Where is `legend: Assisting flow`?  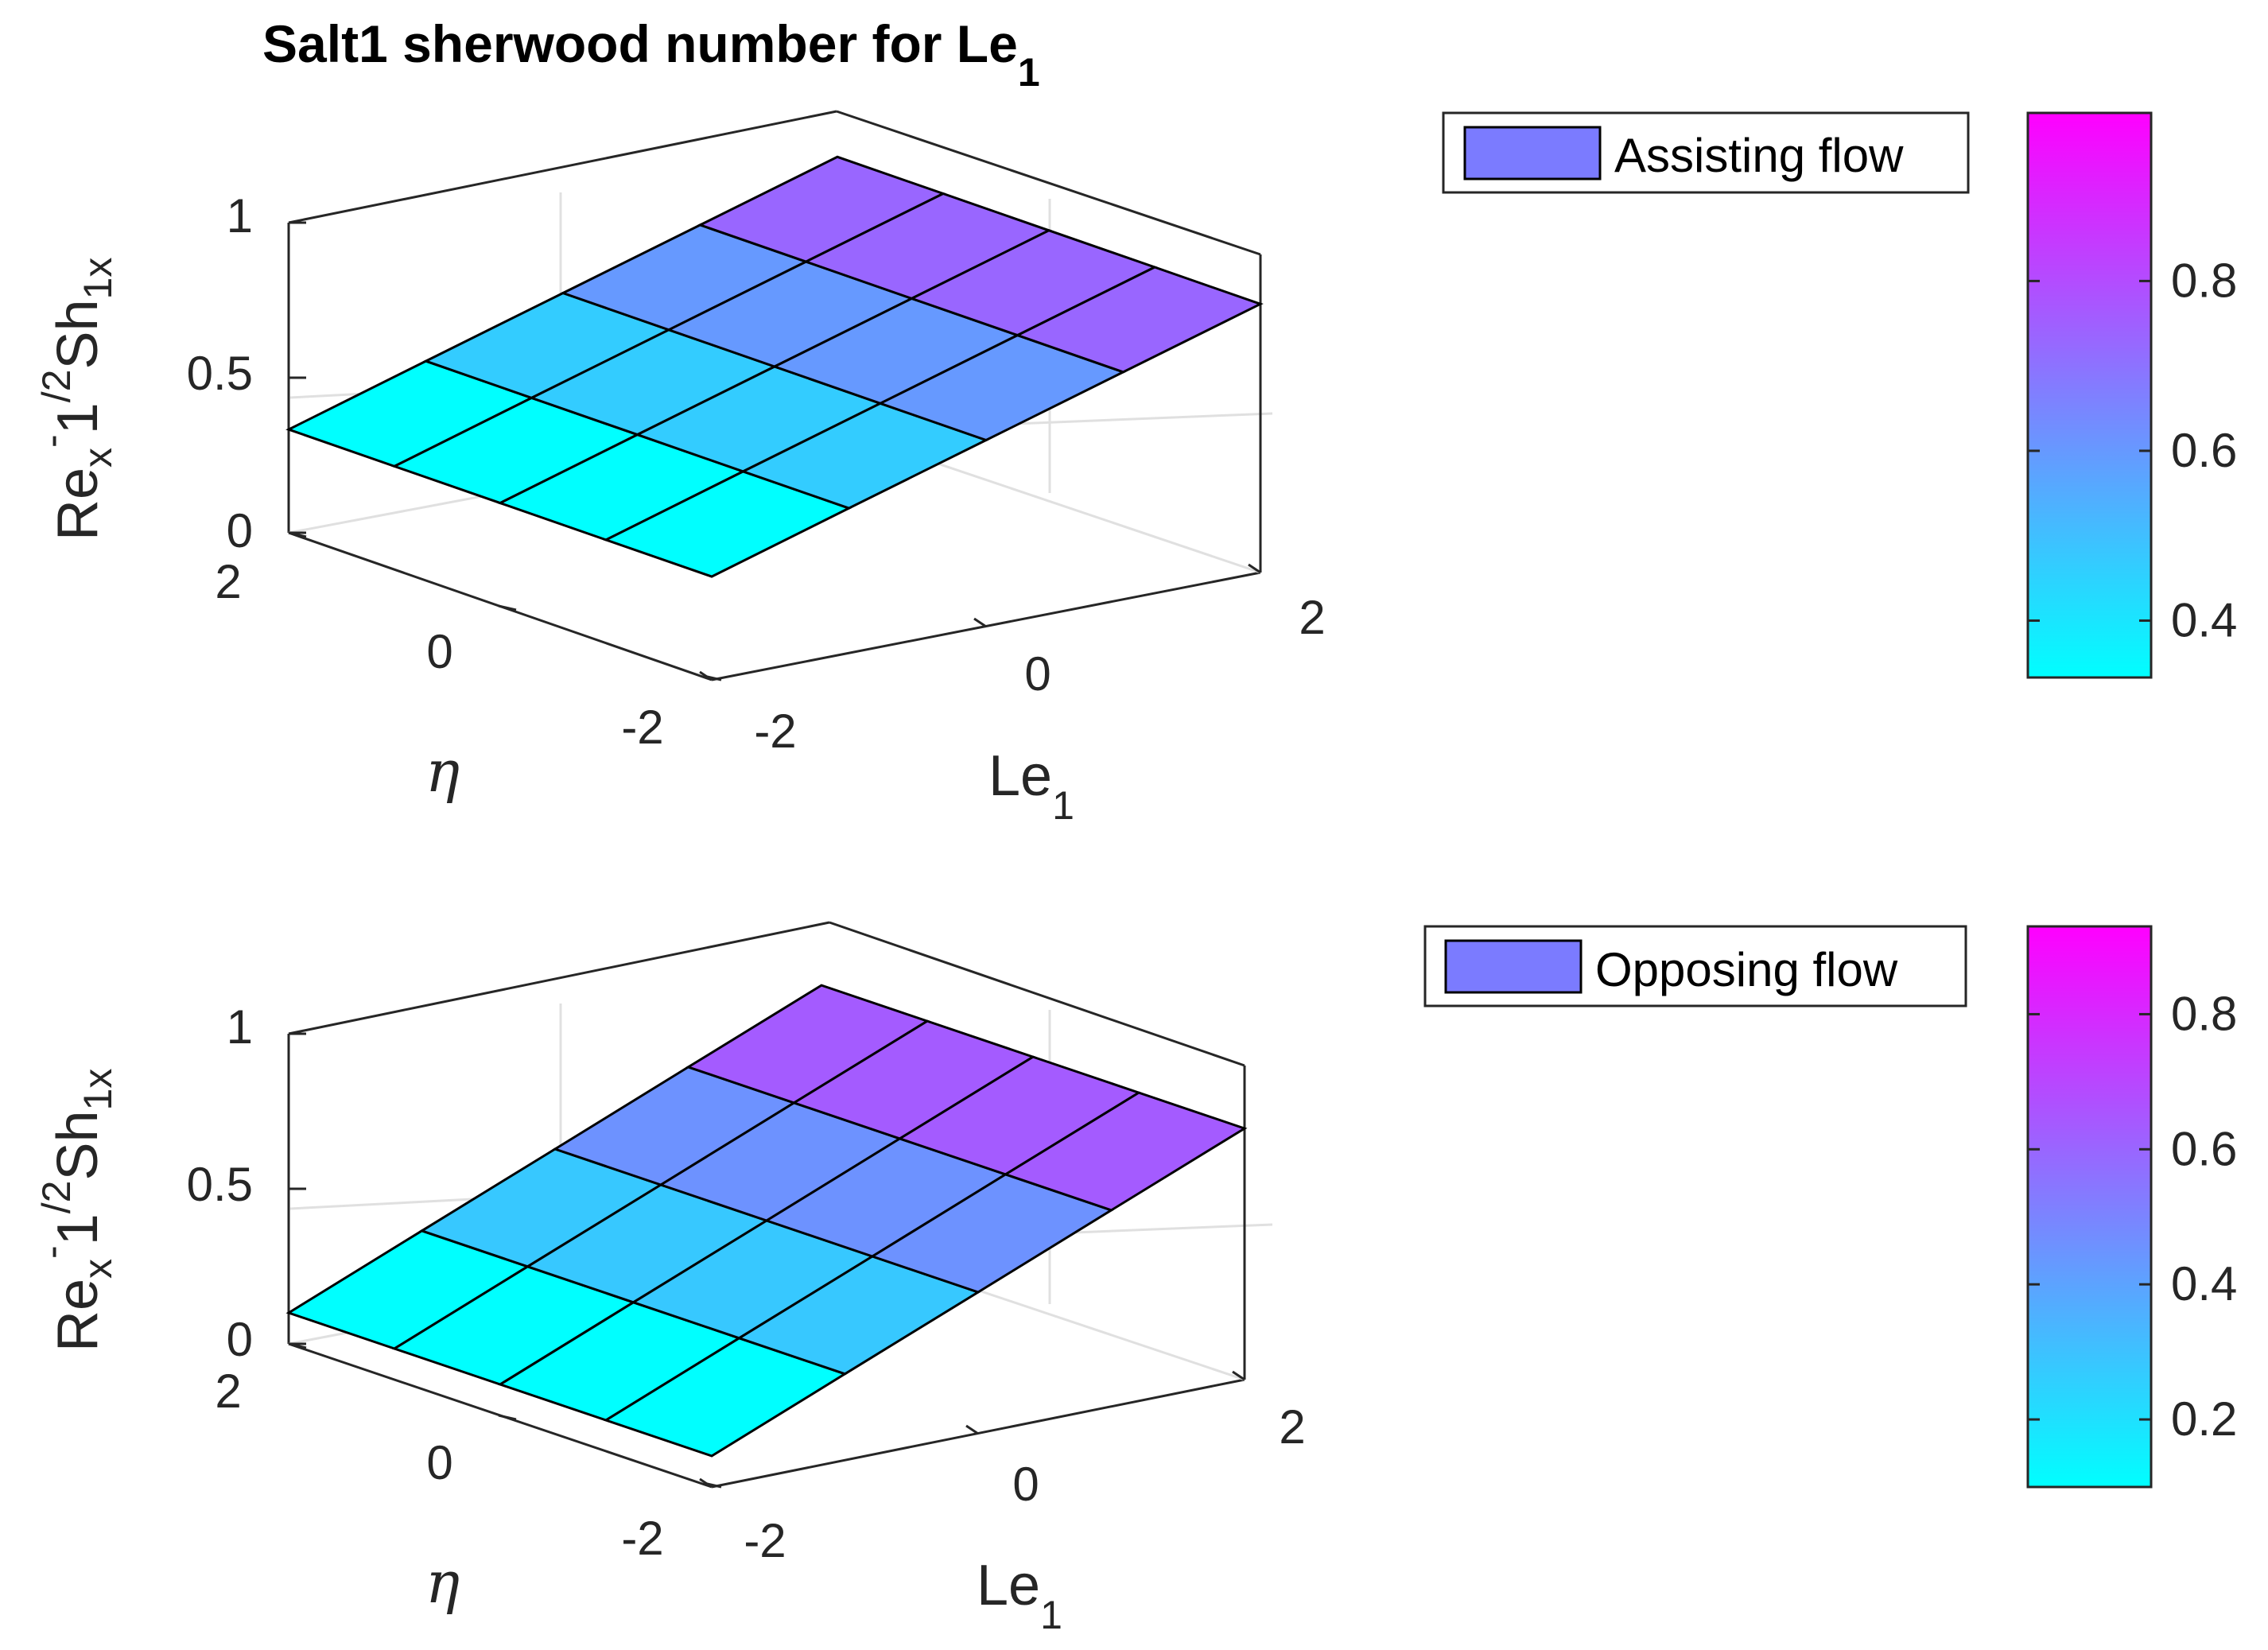 legend: Assisting flow is located at coordinates (1706, 152).